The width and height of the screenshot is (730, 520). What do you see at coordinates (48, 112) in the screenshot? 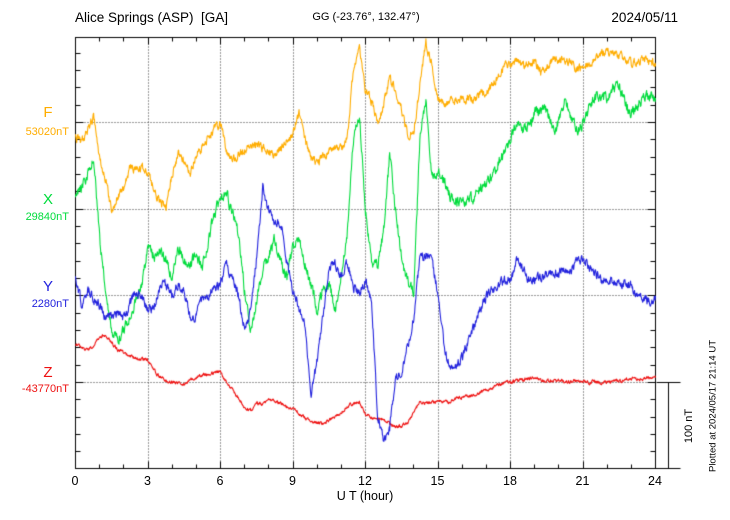
I see `component-label-f: F` at bounding box center [48, 112].